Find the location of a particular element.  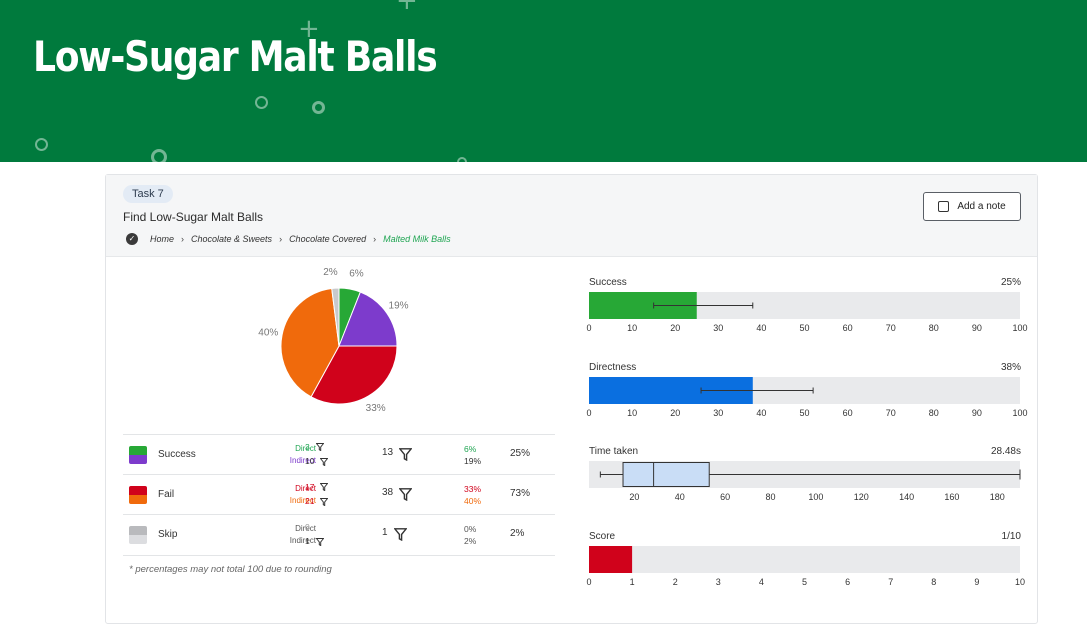

pie-chart: 6% 19% 33% 40% 2% is located at coordinates (333, 340).